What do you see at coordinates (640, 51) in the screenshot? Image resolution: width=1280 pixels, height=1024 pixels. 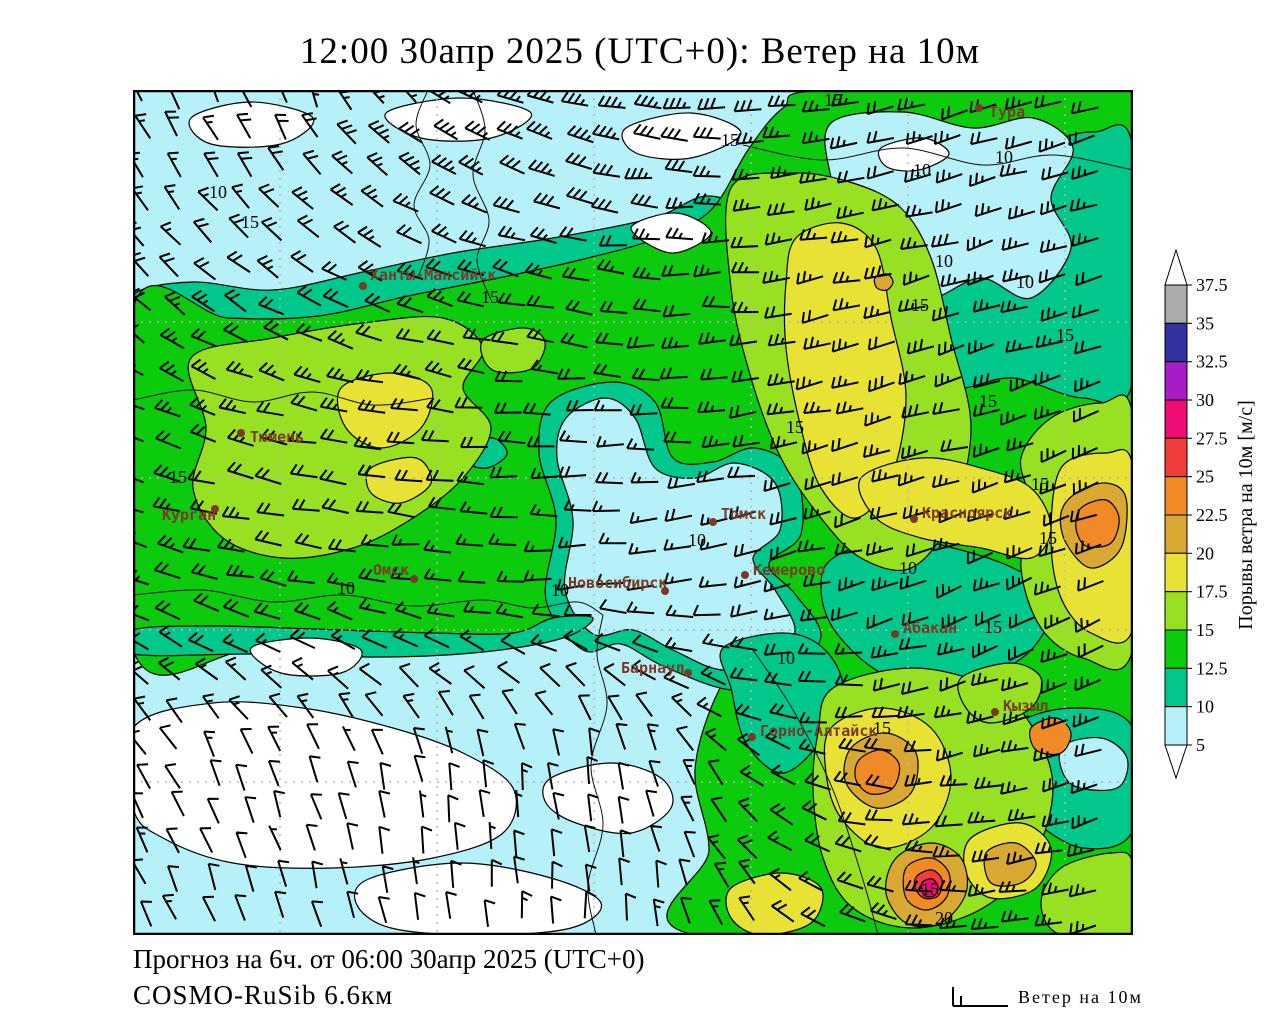 I see `page-title: 12:00 30апр 2025 (UTC+0): Ветер на 10м` at bounding box center [640, 51].